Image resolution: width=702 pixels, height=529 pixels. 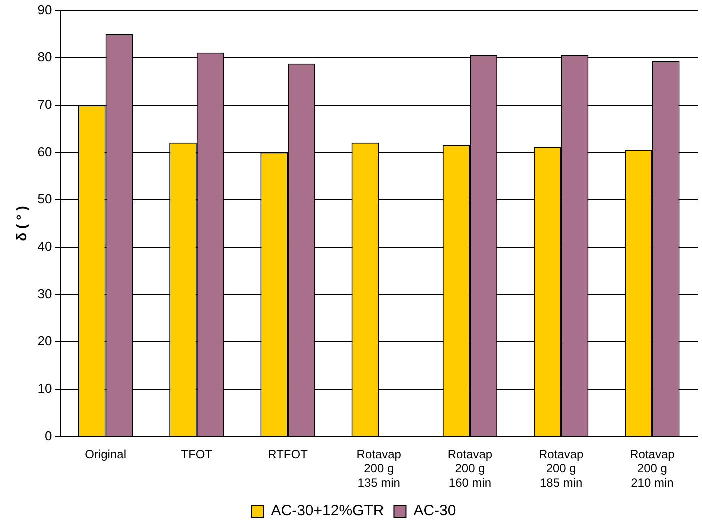 I want to click on x-tick-label: Rotavap 200 g 160 min, so click(x=470, y=468).